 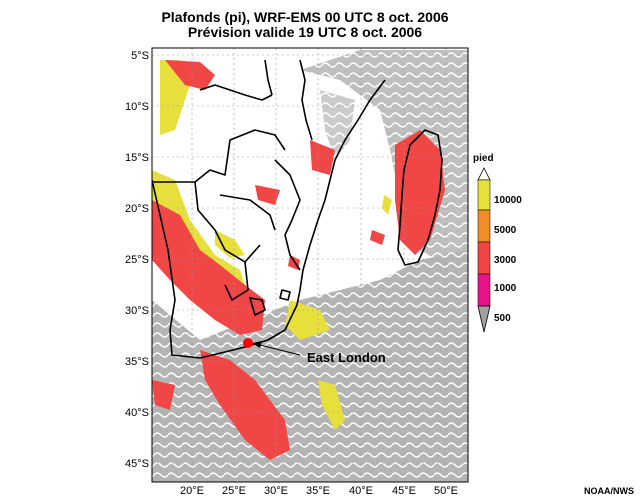 What do you see at coordinates (248, 343) in the screenshot?
I see `location-marker-icon` at bounding box center [248, 343].